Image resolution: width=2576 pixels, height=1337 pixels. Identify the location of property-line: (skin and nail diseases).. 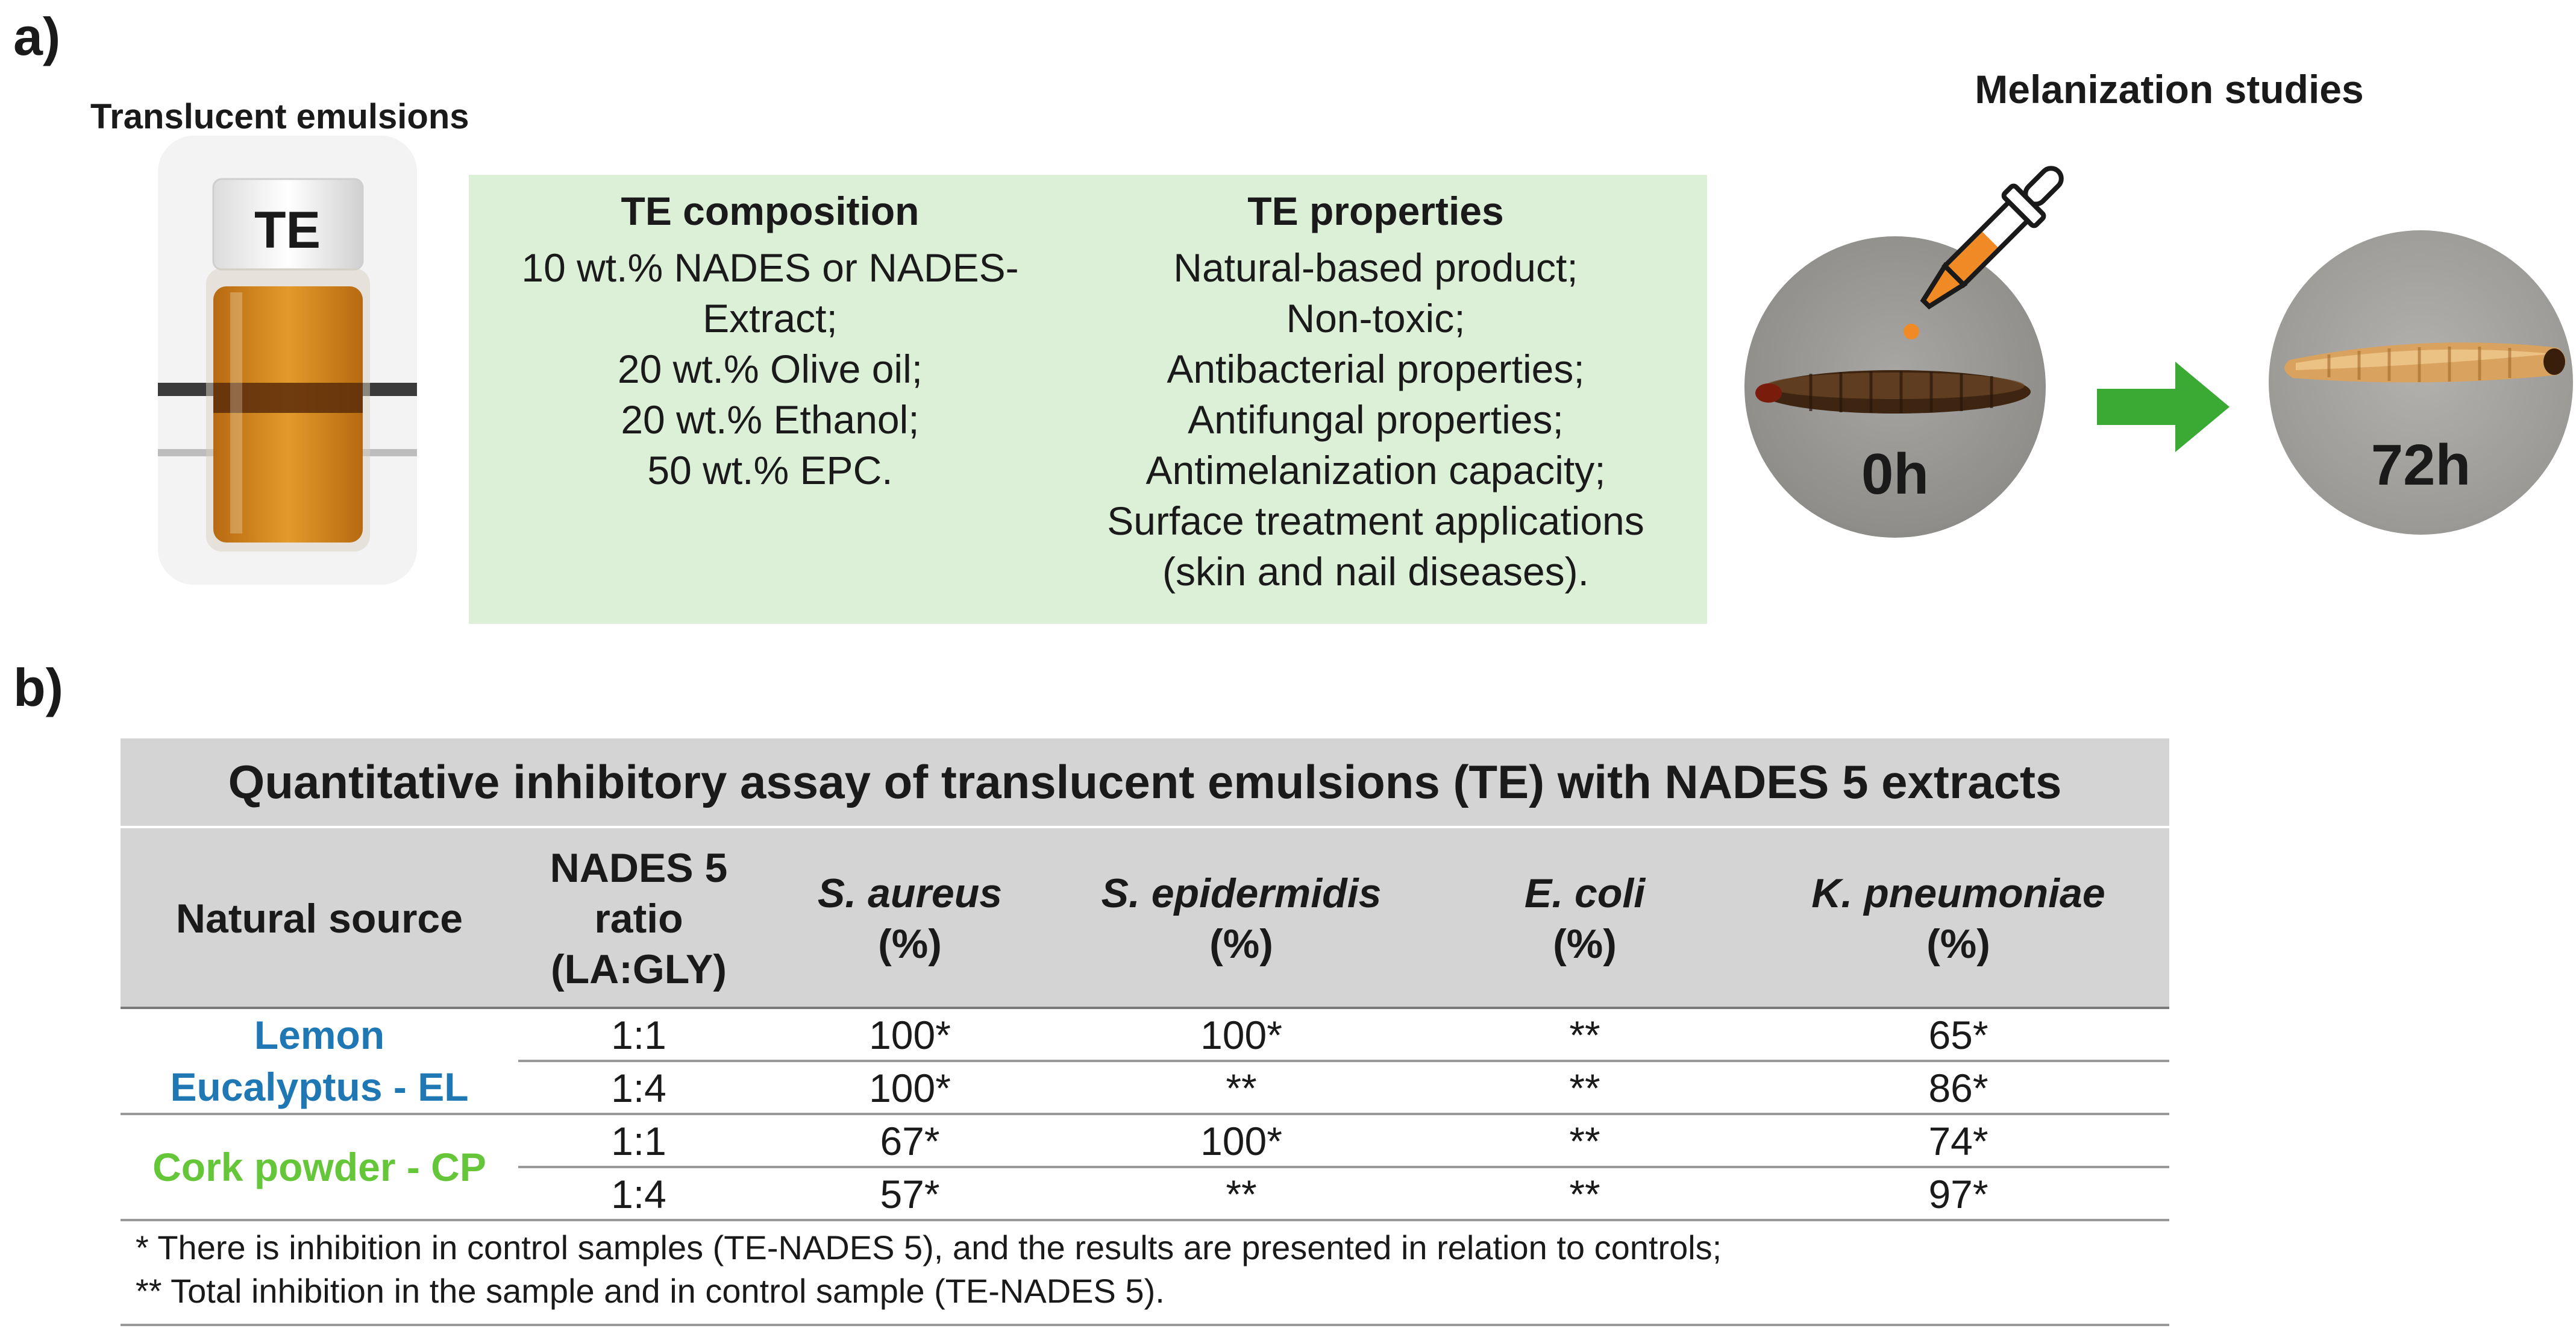
(1376, 571).